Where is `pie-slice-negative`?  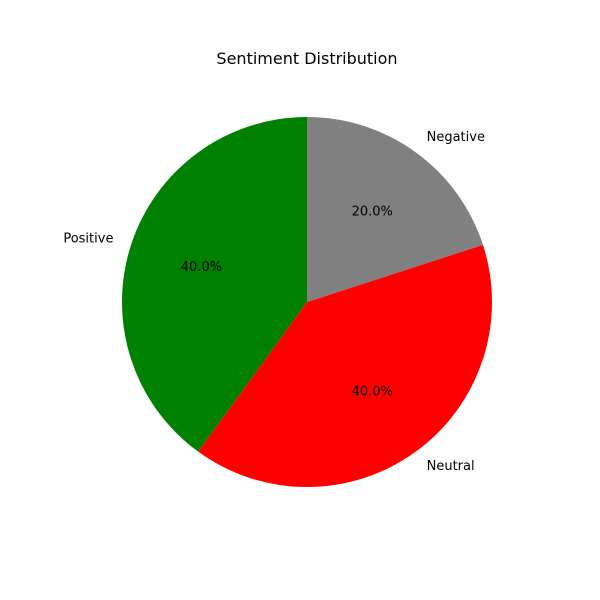
pie-slice-negative is located at coordinates (395, 209).